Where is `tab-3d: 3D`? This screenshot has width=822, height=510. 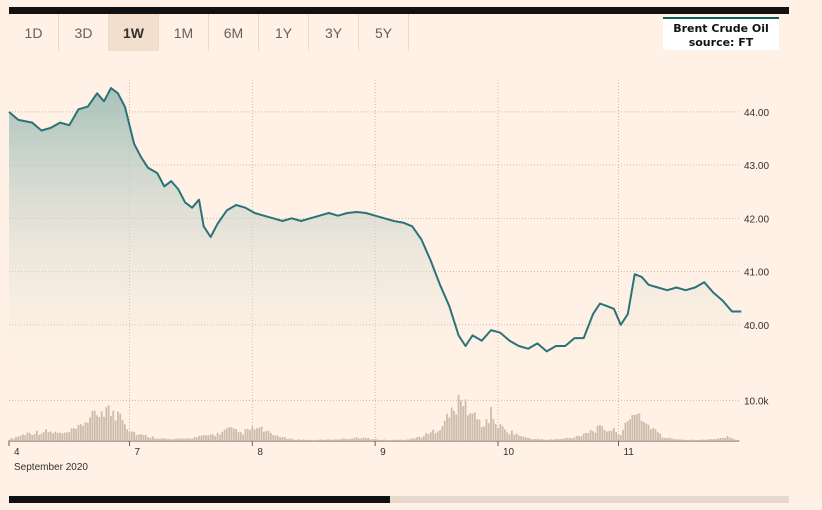 tab-3d: 3D is located at coordinates (84, 32).